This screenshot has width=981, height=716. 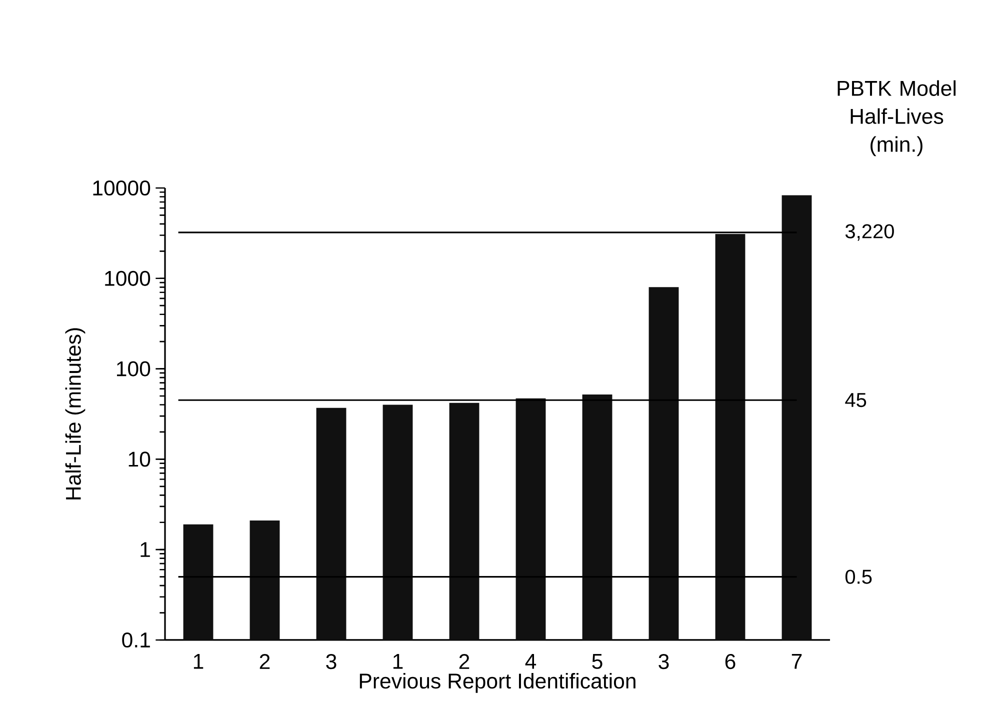 What do you see at coordinates (133, 368) in the screenshot?
I see `y-tick-label: 100` at bounding box center [133, 368].